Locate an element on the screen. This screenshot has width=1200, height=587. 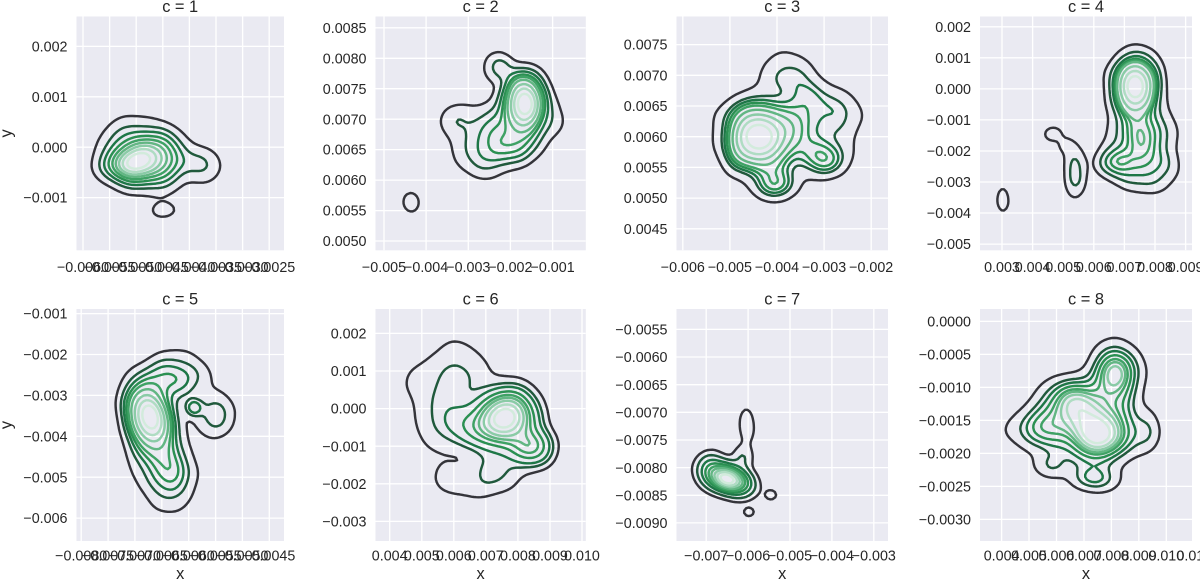
svg-text: −0.007 is located at coordinates (706, 557).